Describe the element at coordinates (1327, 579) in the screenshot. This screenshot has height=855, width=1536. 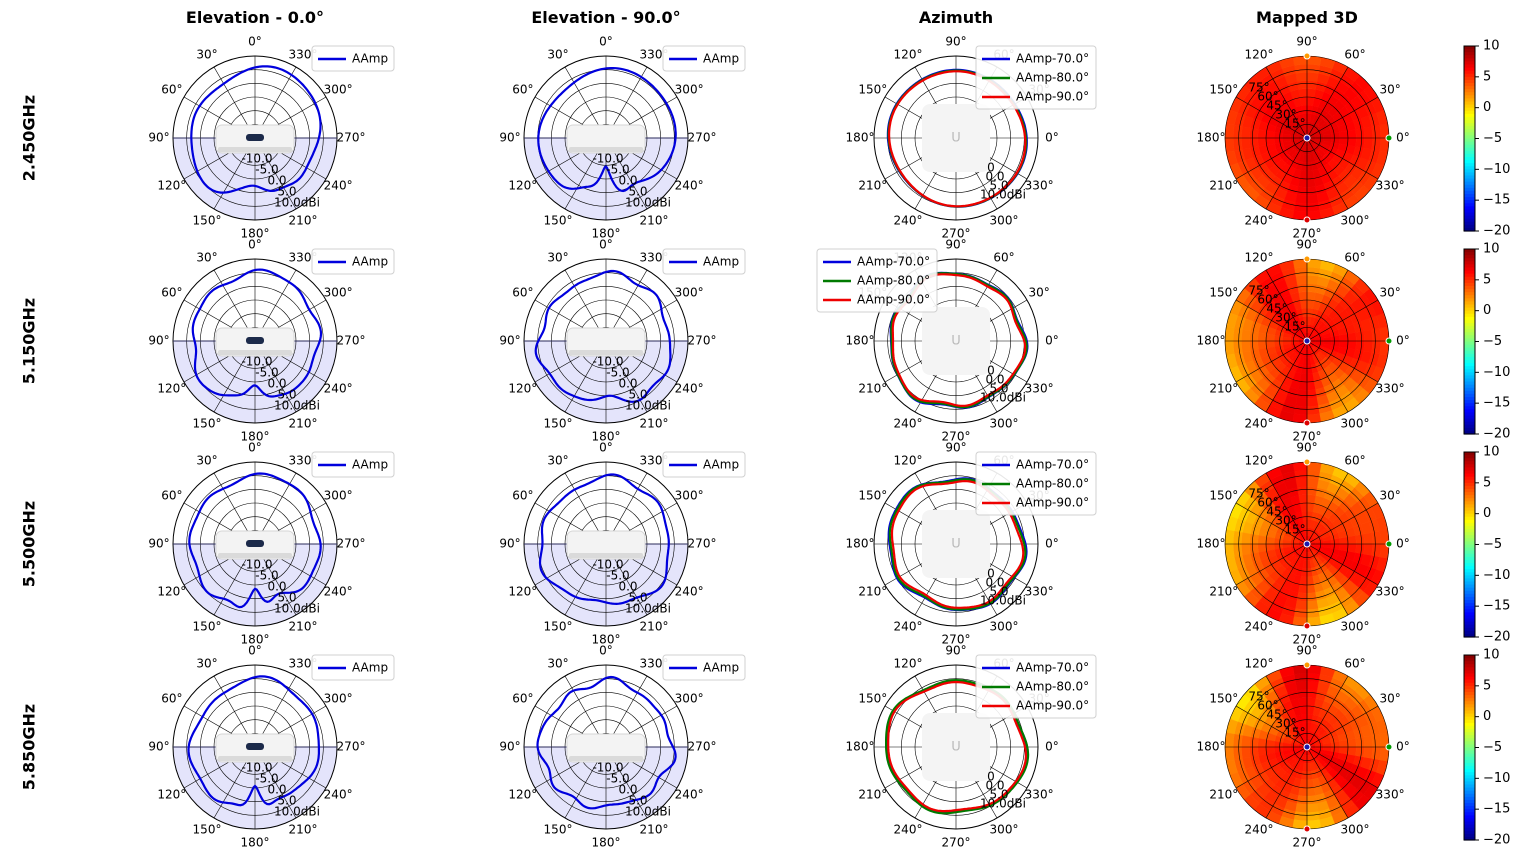
I see `map-row2-spoke` at that location.